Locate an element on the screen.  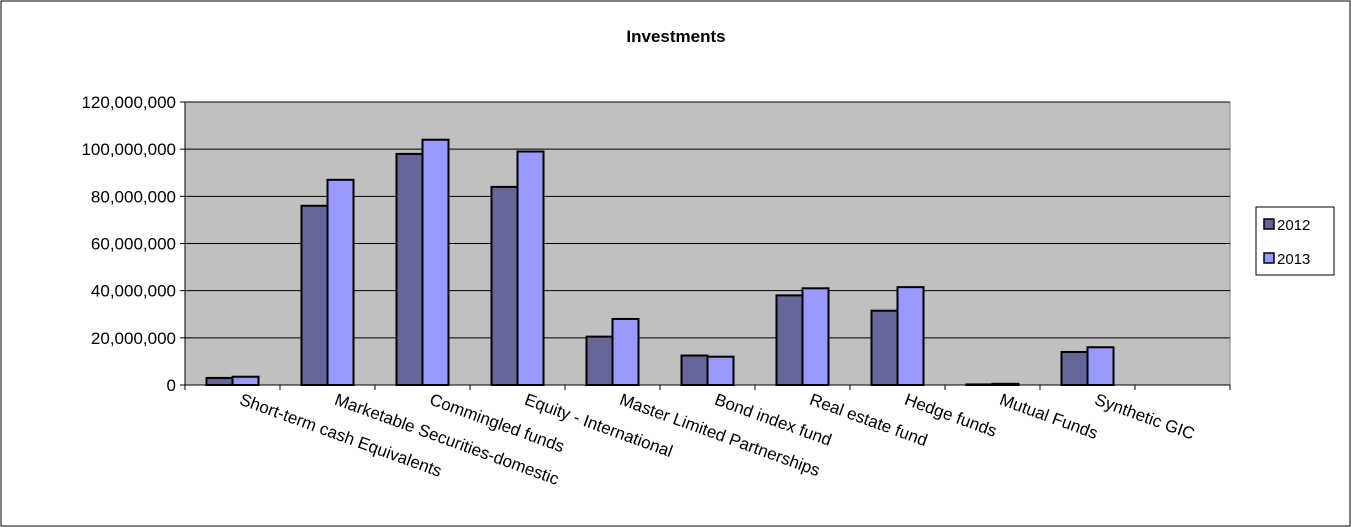
legend-swatch-2012 is located at coordinates (1269, 224).